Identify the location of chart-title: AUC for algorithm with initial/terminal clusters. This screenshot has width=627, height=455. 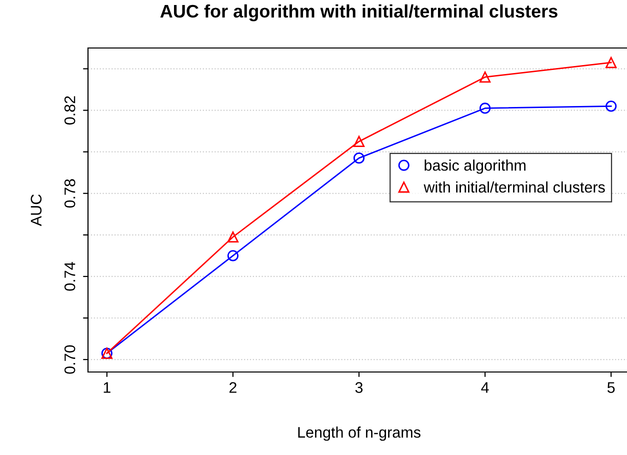
(359, 13).